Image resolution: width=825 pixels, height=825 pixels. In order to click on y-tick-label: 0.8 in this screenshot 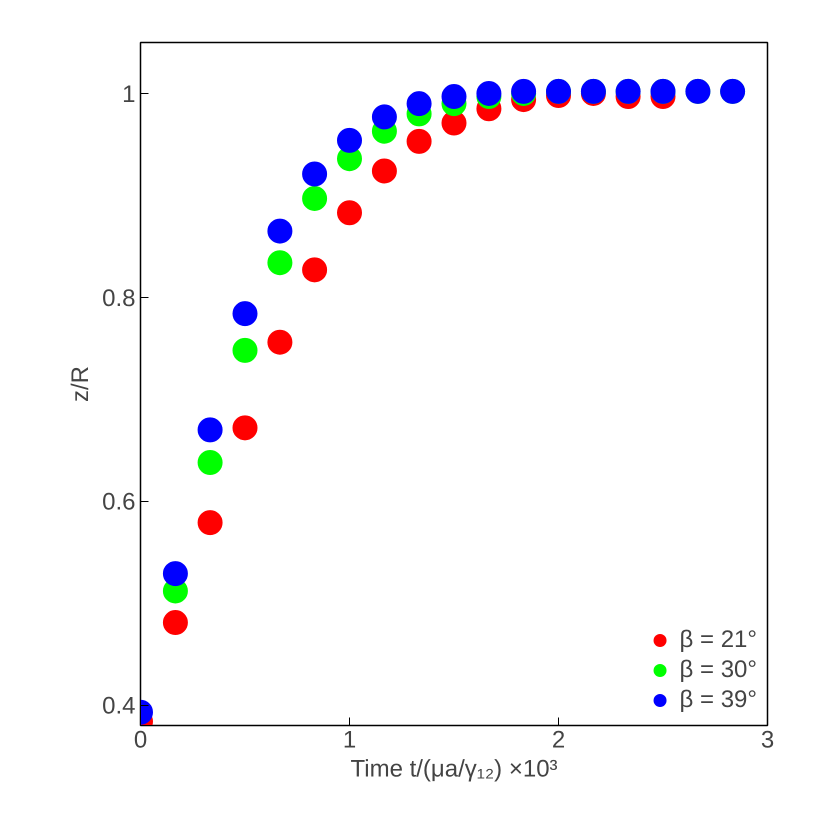, I will do `click(119, 298)`.